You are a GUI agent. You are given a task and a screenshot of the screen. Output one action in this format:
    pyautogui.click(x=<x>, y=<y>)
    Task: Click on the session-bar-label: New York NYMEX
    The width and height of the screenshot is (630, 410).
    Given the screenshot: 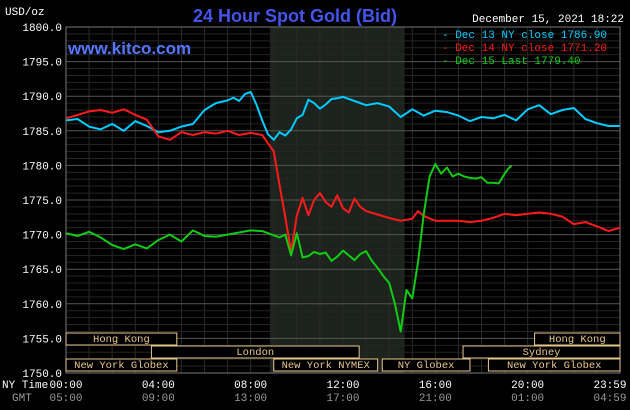 What is the action you would take?
    pyautogui.click(x=326, y=366)
    